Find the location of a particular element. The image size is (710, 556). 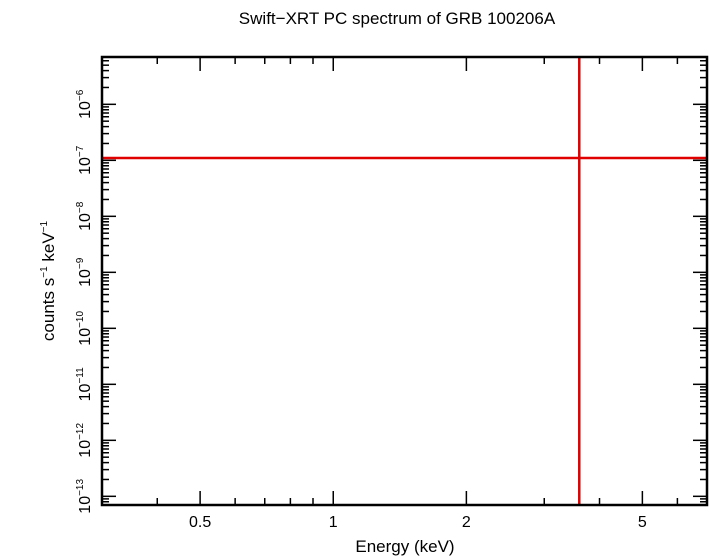

y-tick-label: 10−7 is located at coordinates (84, 160).